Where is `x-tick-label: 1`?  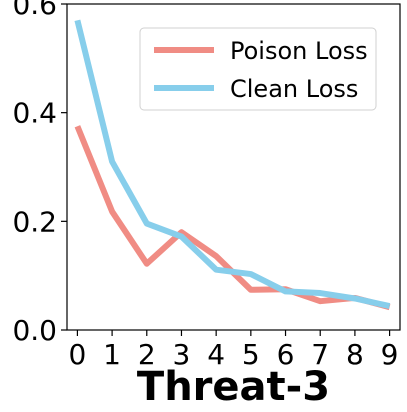 x-tick-label: 1 is located at coordinates (112, 354).